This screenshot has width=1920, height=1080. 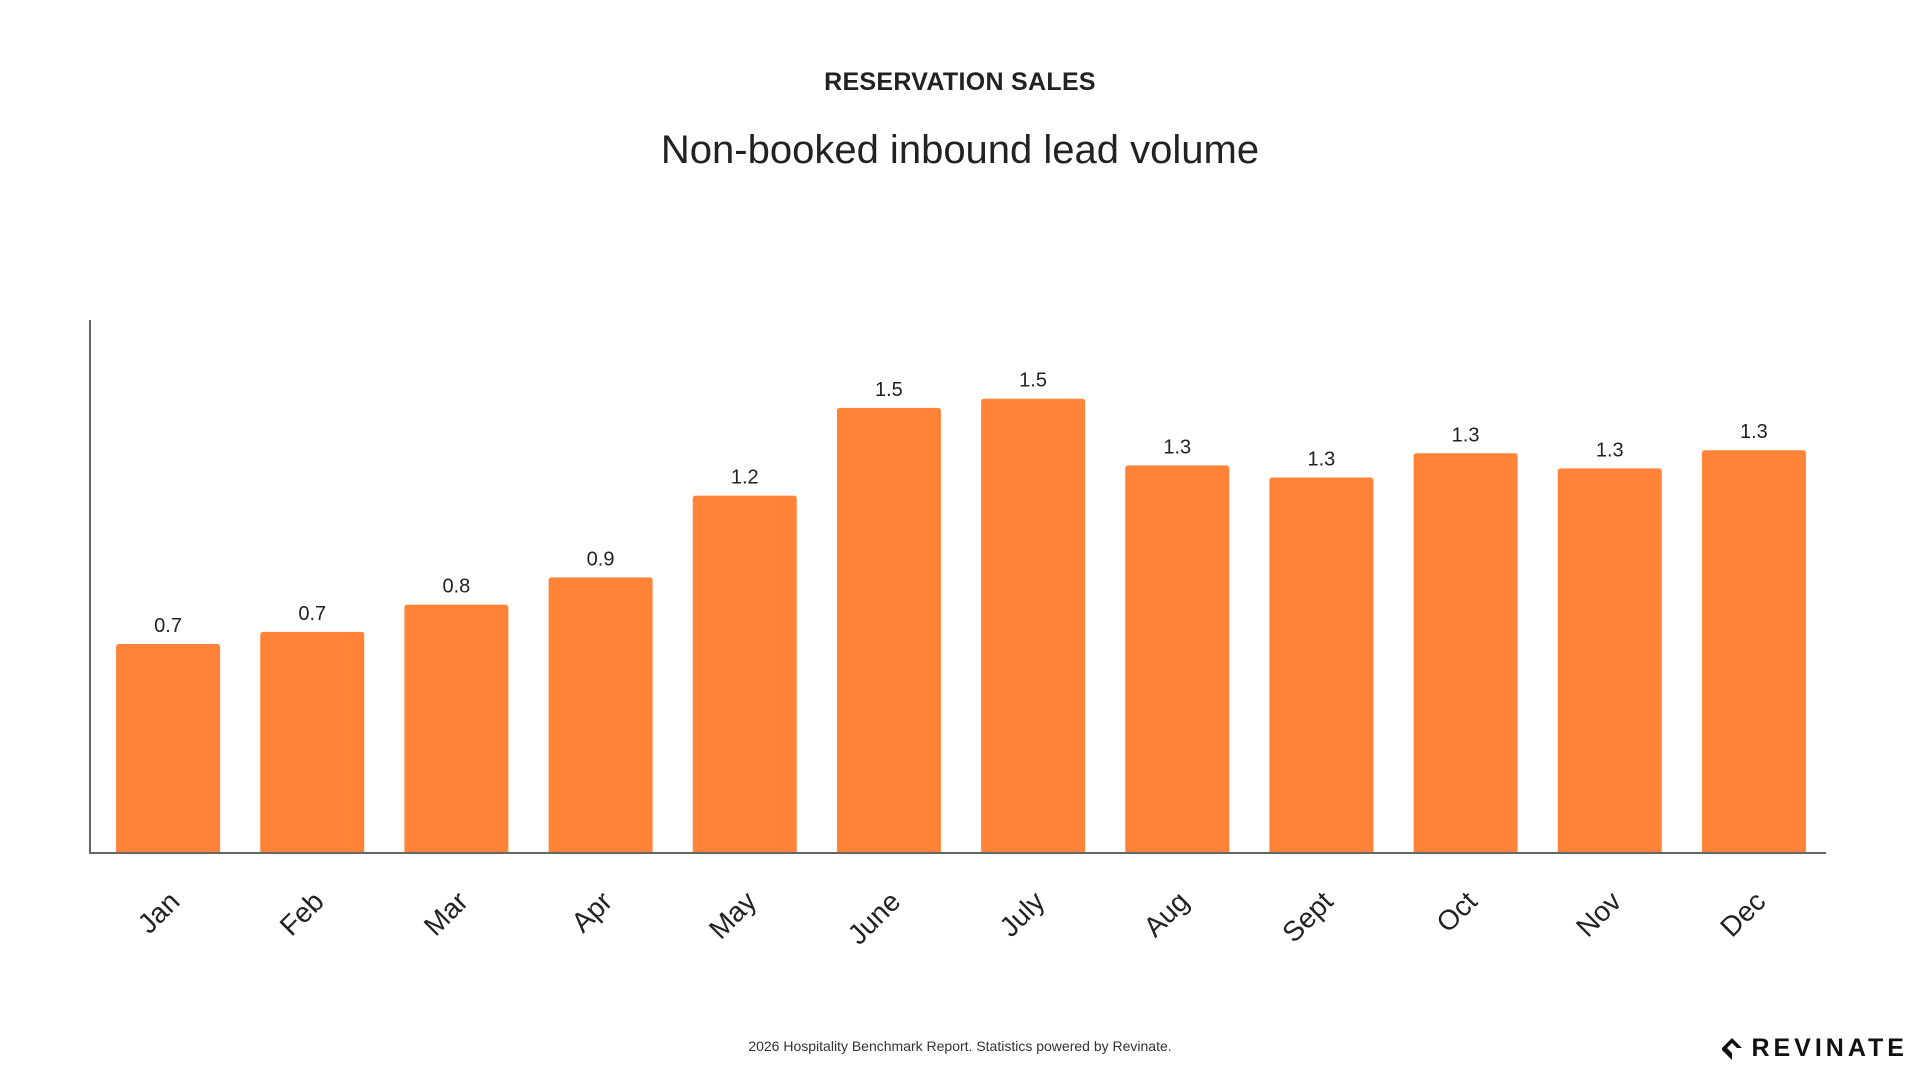 I want to click on category-label: May, so click(x=732, y=915).